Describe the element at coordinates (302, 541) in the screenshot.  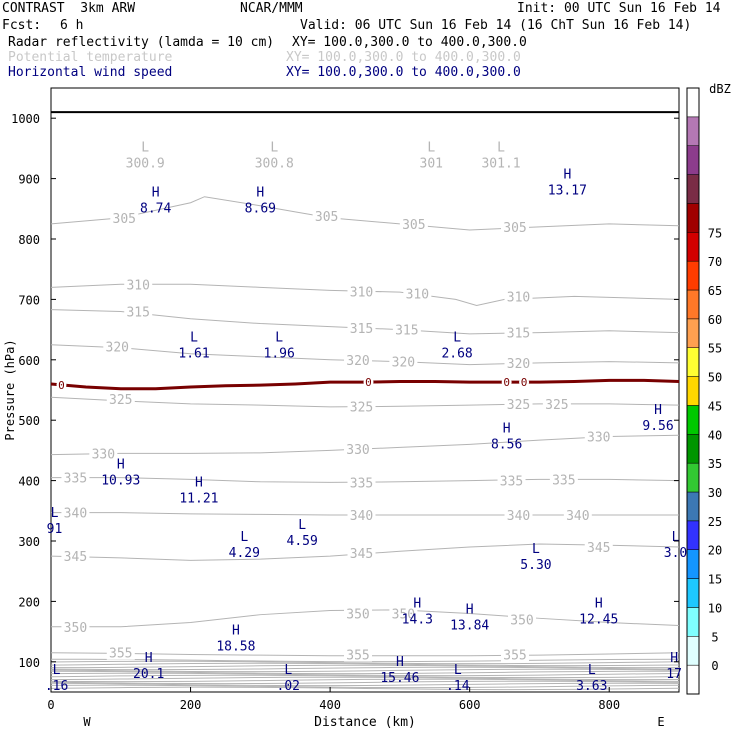
I see `wind-extremum-value: 4.59` at that location.